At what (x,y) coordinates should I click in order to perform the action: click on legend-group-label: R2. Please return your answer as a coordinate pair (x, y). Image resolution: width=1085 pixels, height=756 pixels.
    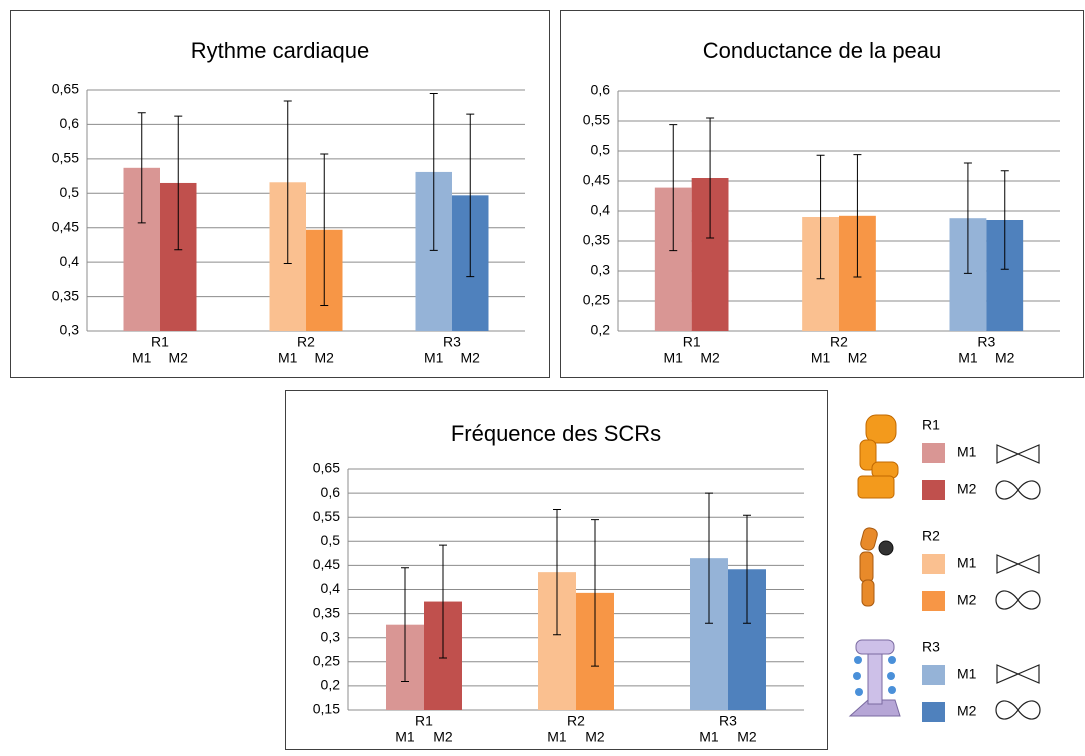
    Looking at the image, I should click on (931, 536).